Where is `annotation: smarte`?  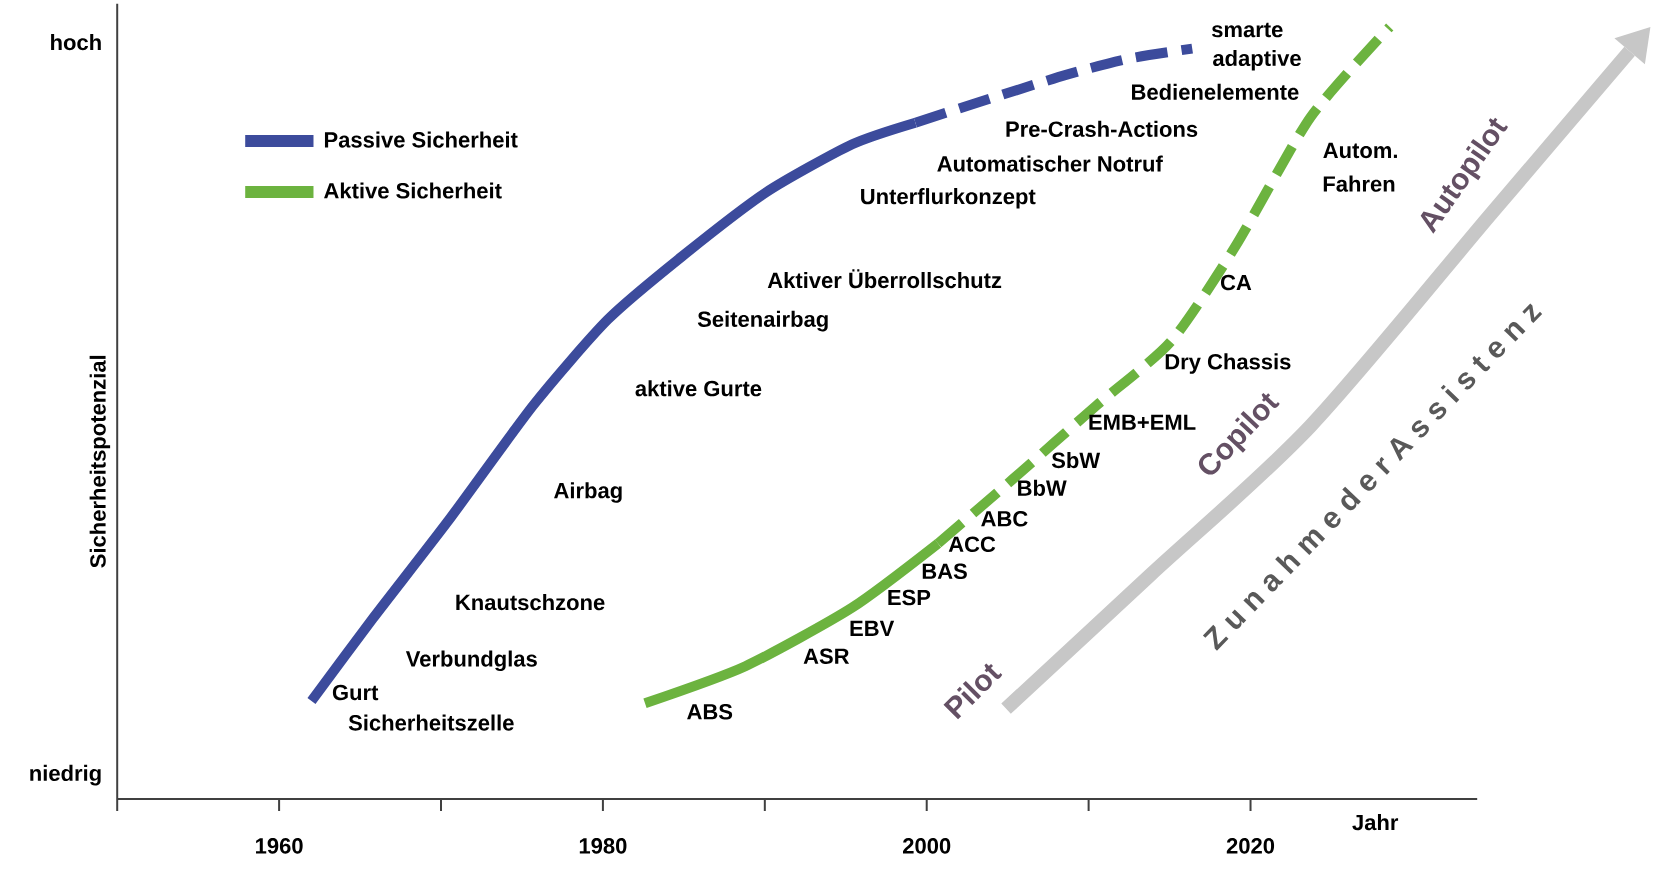 annotation: smarte is located at coordinates (1247, 30).